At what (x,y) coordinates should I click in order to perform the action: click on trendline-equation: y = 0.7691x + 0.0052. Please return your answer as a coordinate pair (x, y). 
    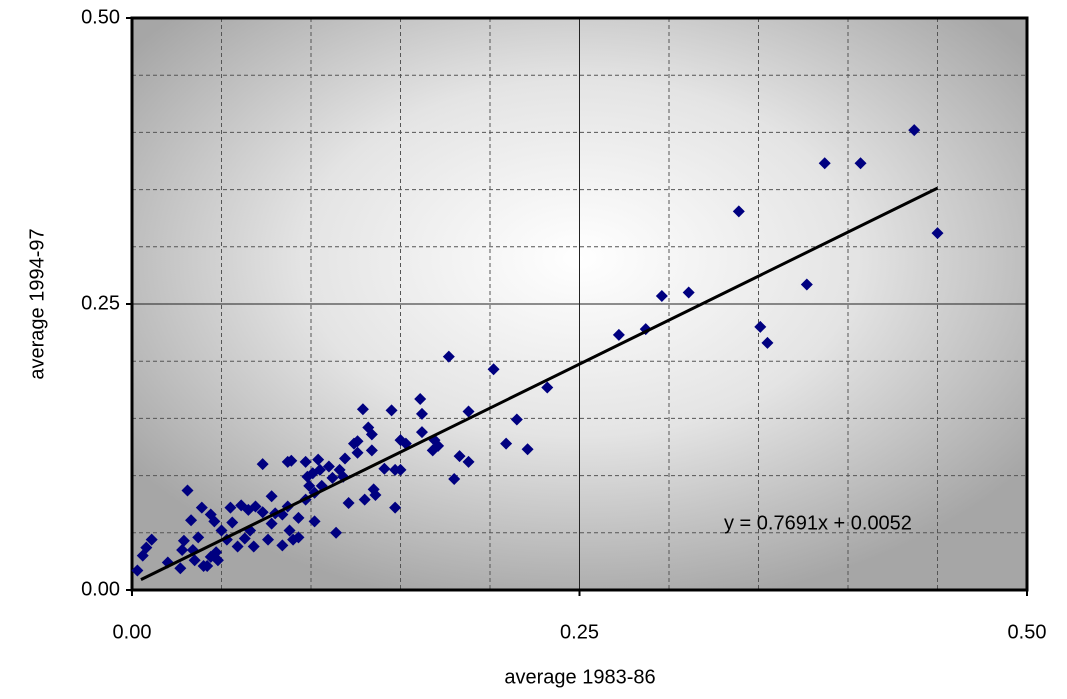
    Looking at the image, I should click on (818, 523).